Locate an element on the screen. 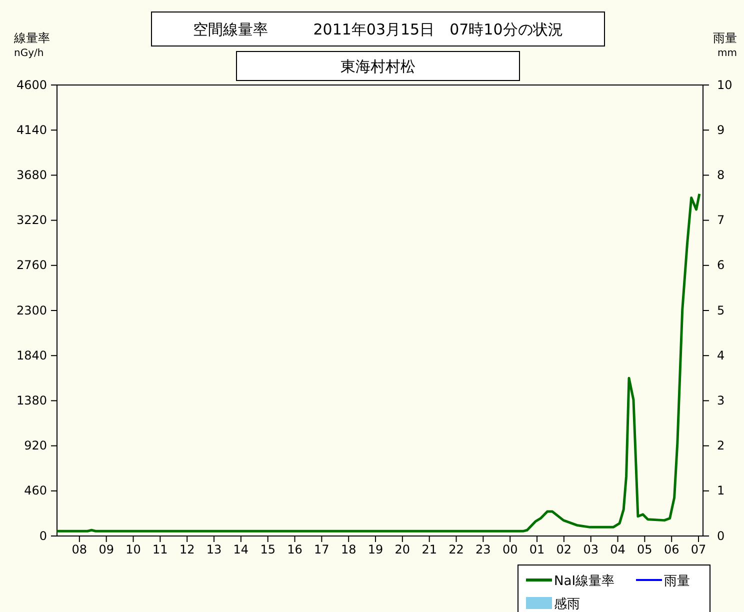 The height and width of the screenshot is (612, 744). x-tick-label: 23 is located at coordinates (483, 549).